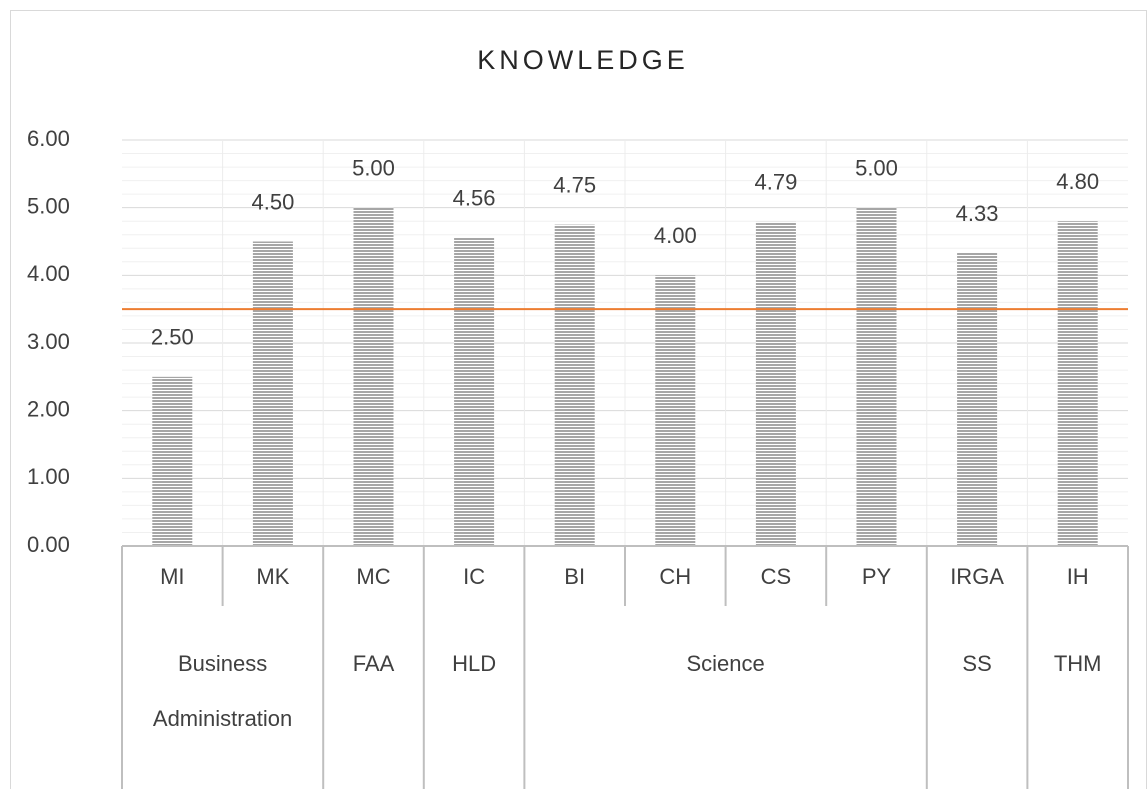 This screenshot has height=789, width=1148. I want to click on group-label-box: HLD, so click(474, 663).